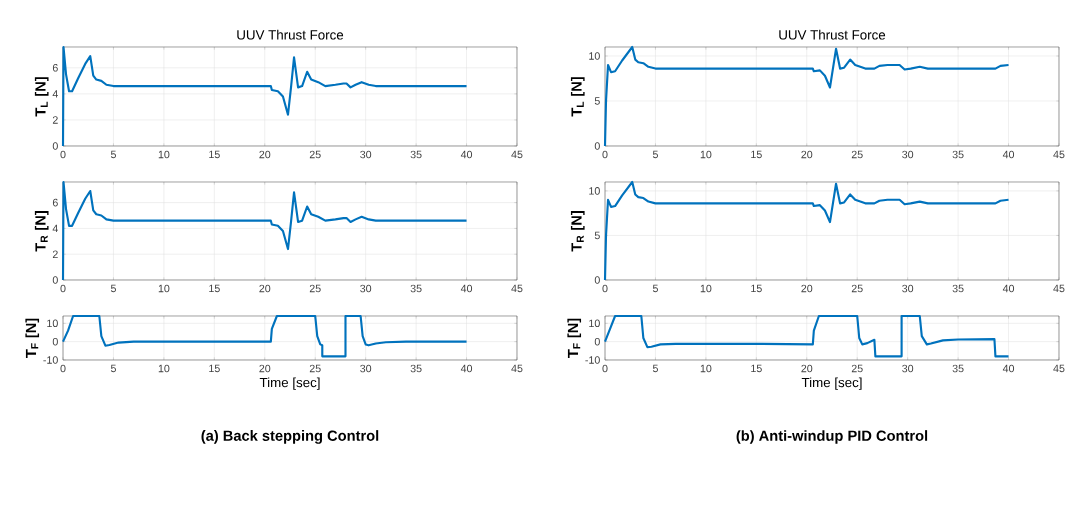  I want to click on text: (b) Anti-windup PID Control, so click(832, 437).